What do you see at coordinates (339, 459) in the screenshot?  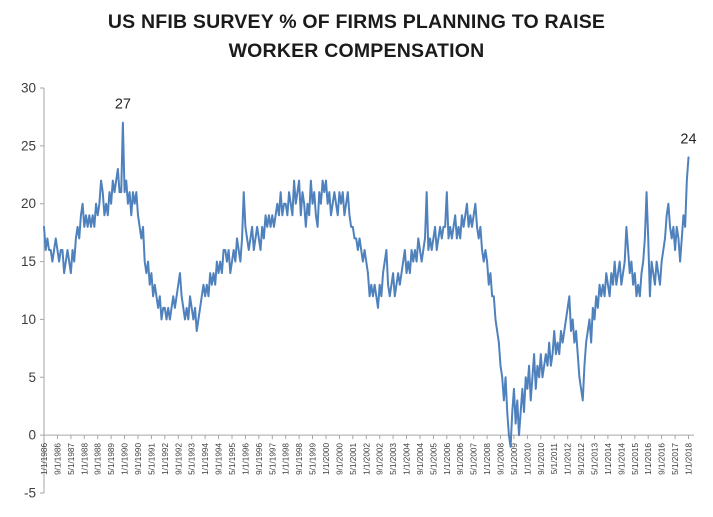 I see `x-tick-label: 9/1/2000` at bounding box center [339, 459].